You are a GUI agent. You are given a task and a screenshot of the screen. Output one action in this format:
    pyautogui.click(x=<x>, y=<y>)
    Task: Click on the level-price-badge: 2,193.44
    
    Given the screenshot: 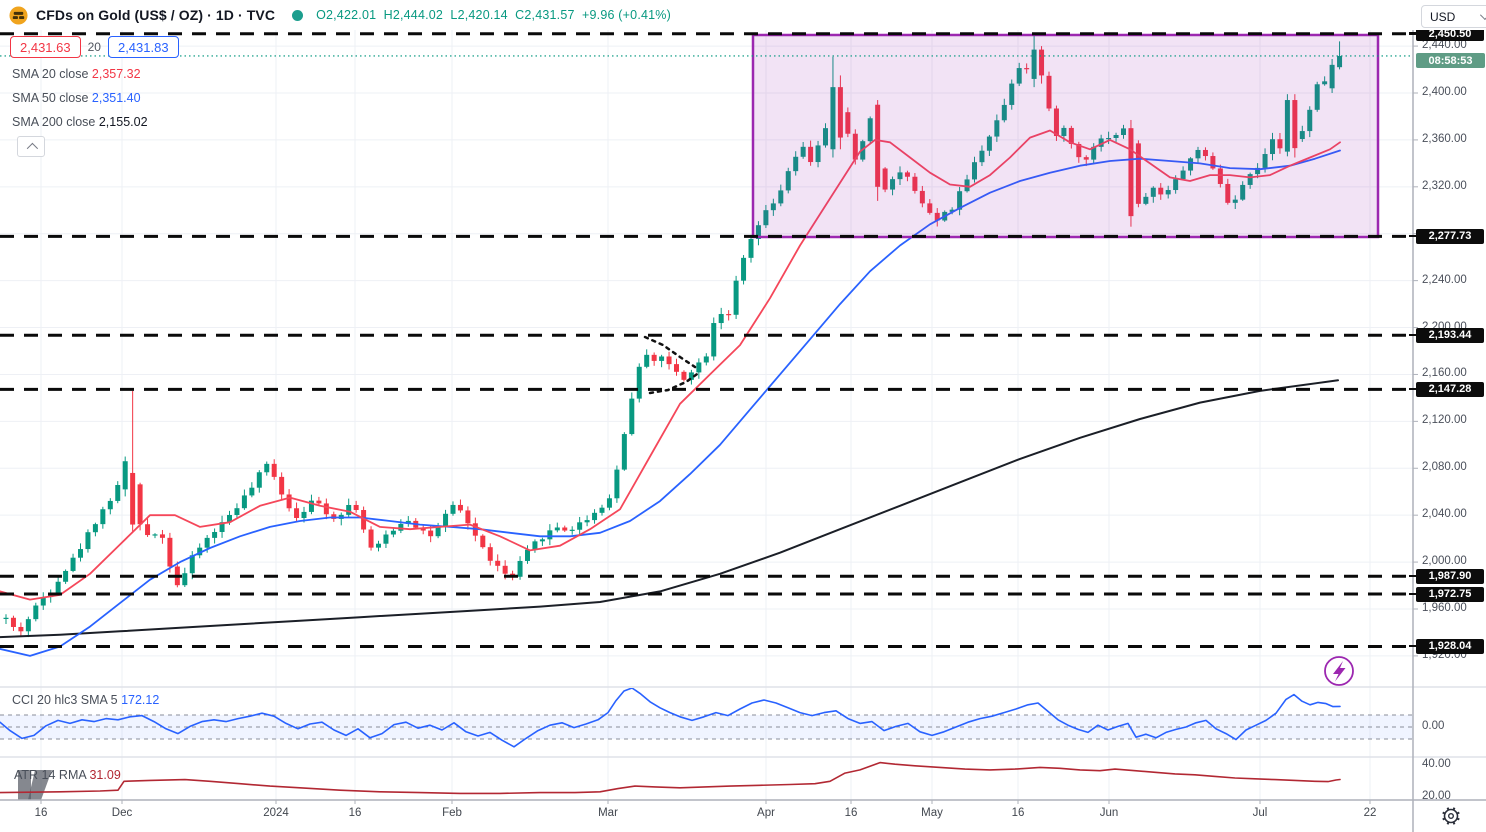 What is the action you would take?
    pyautogui.click(x=1446, y=335)
    